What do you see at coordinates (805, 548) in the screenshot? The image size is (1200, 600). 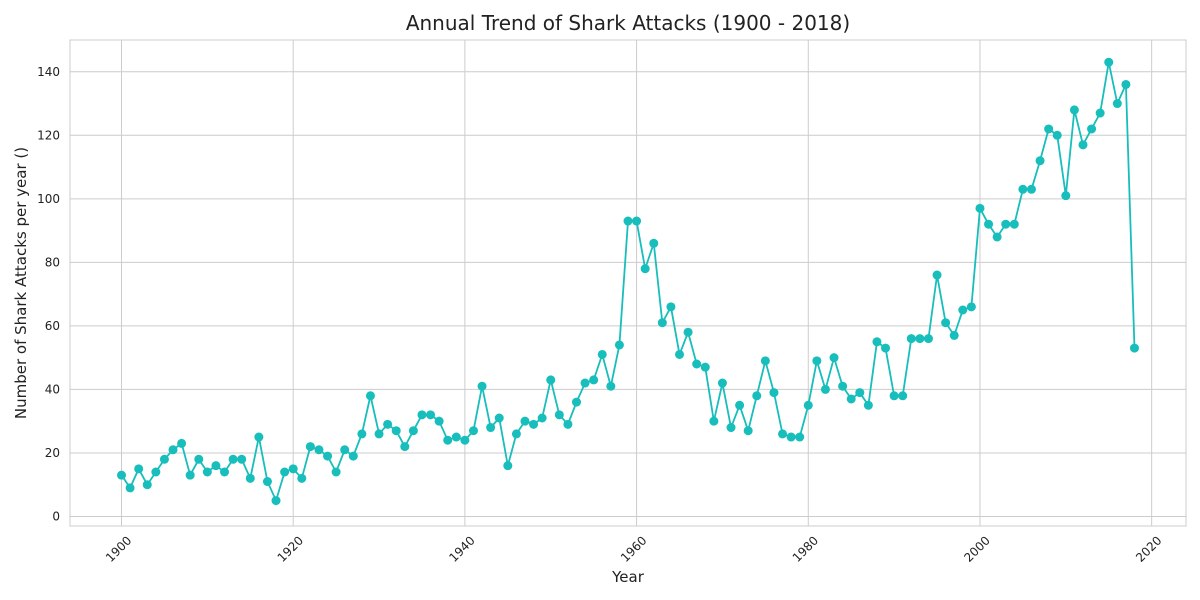 I see `x-tick-label: 1980` at bounding box center [805, 548].